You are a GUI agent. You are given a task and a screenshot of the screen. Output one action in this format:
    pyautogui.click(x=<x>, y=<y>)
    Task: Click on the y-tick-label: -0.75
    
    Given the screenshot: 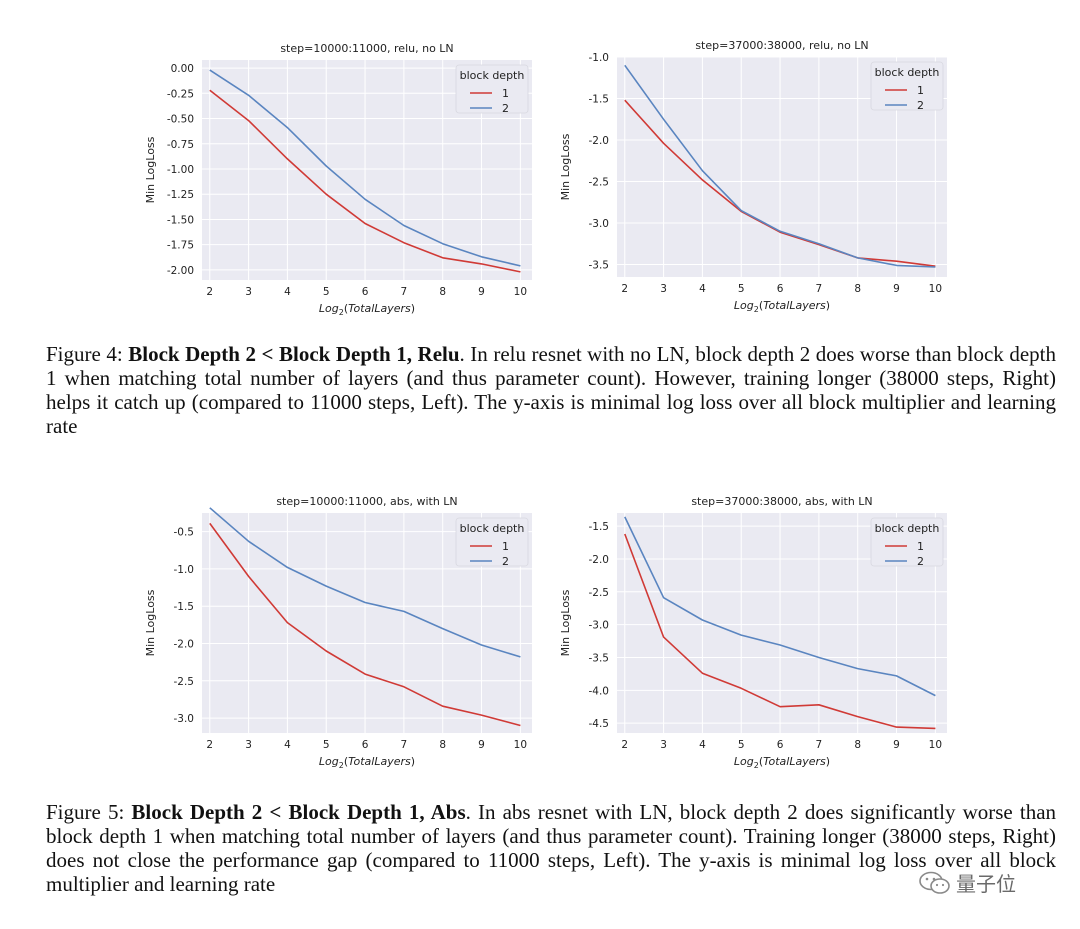 What is the action you would take?
    pyautogui.click(x=180, y=145)
    